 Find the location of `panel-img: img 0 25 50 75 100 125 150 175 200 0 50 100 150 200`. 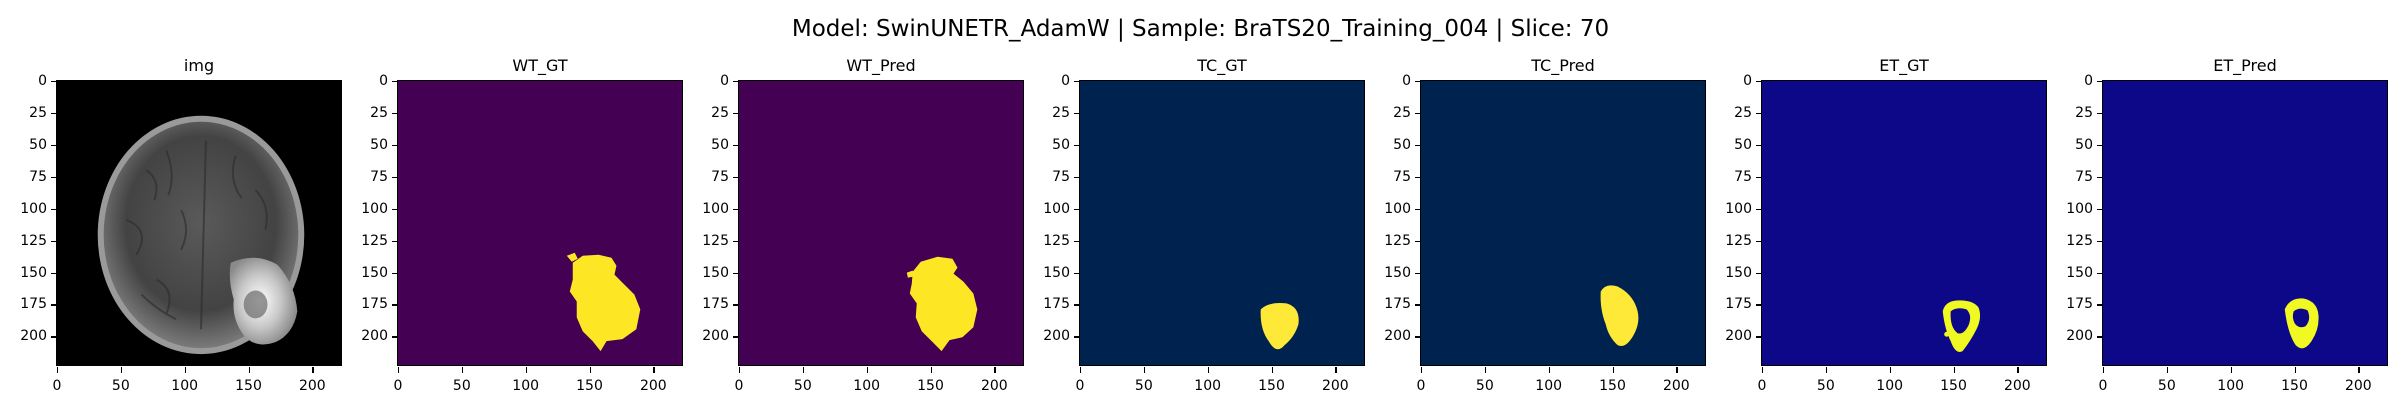

panel-img: img 0 25 50 75 100 125 150 175 200 0 50 100 150 200 is located at coordinates (181, 225).